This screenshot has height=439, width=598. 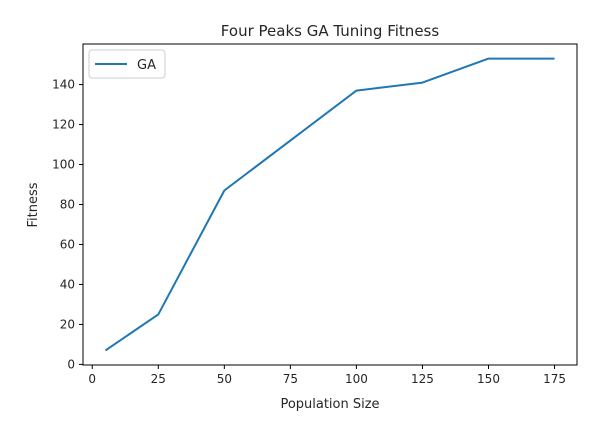 I want to click on y-tick-label: 120, so click(x=63, y=125).